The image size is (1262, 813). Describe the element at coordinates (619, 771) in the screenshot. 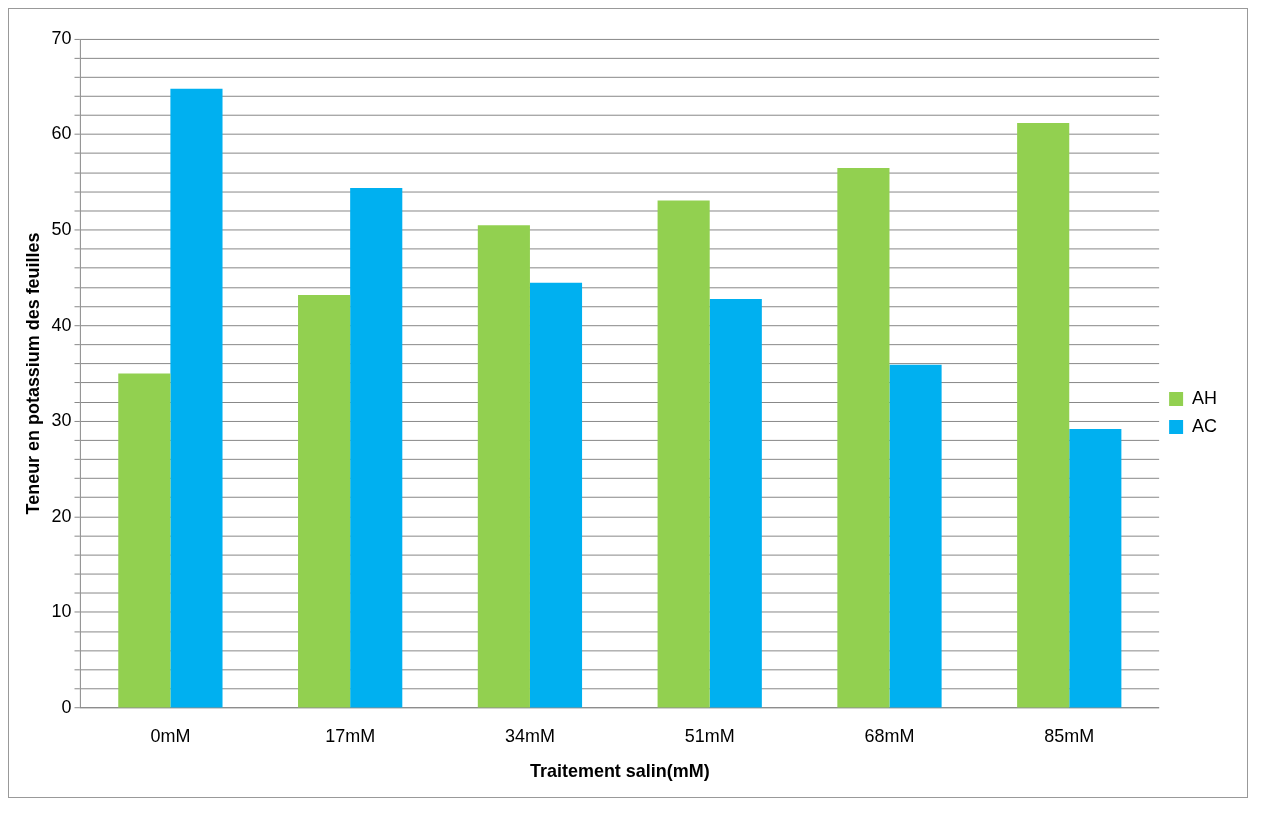

I see `x-axis-title: Traitement salin(mM)` at that location.